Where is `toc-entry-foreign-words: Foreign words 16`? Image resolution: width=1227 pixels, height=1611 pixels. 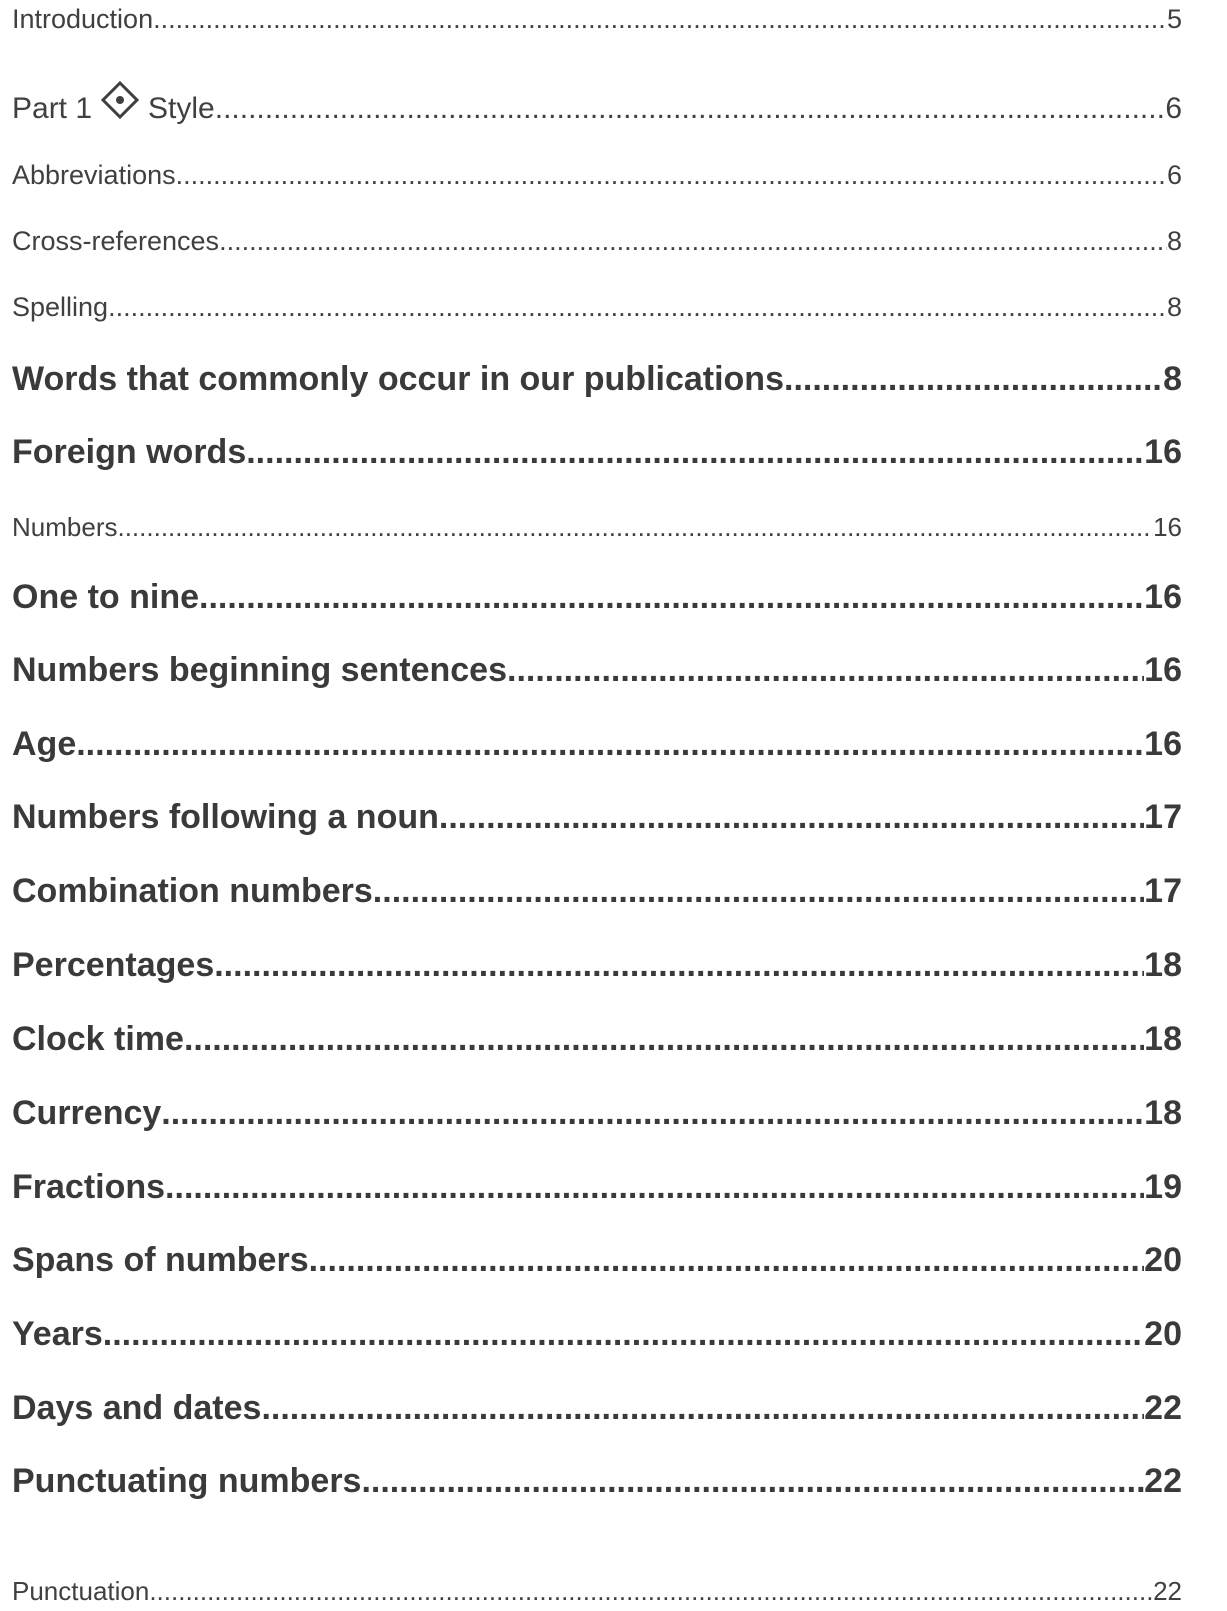 toc-entry-foreign-words: Foreign words 16 is located at coordinates (597, 452).